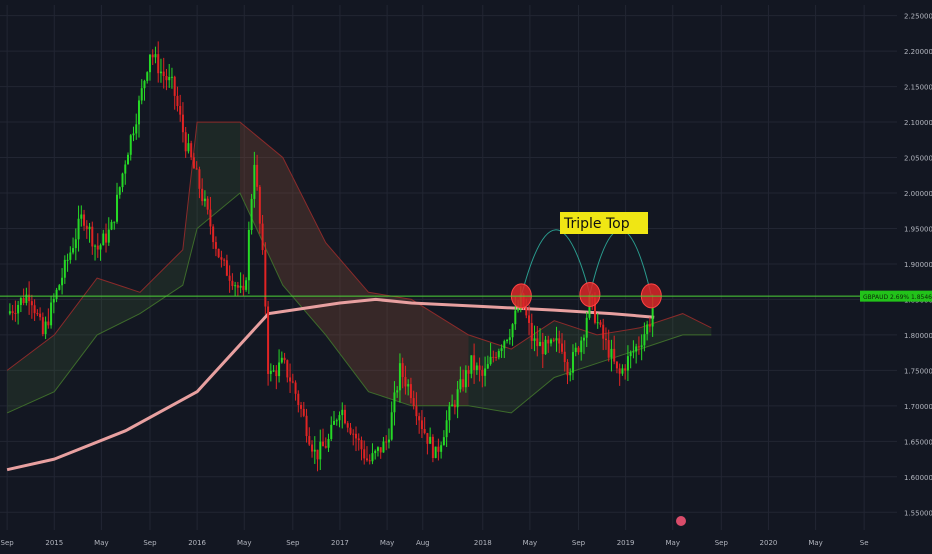 Image resolution: width=932 pixels, height=554 pixels. What do you see at coordinates (590, 294) in the screenshot?
I see `peak-marker` at bounding box center [590, 294].